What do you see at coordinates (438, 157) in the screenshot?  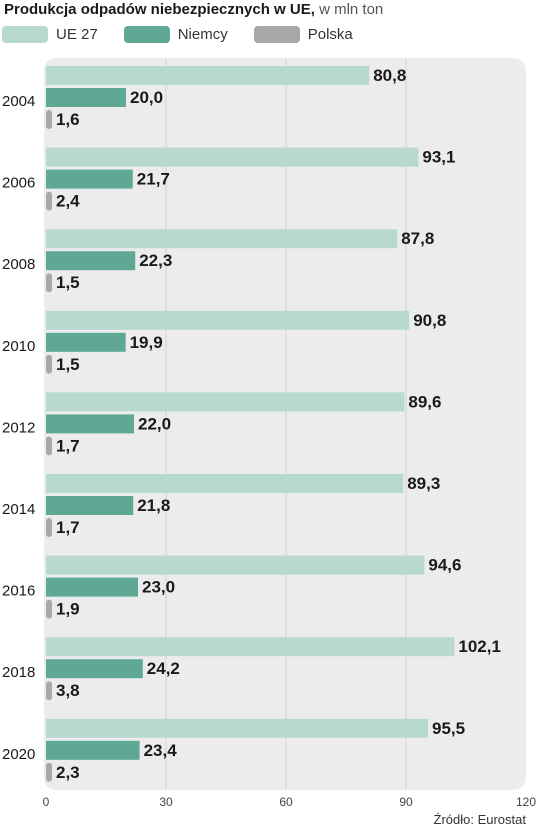 I see `data-label: 93,1` at bounding box center [438, 157].